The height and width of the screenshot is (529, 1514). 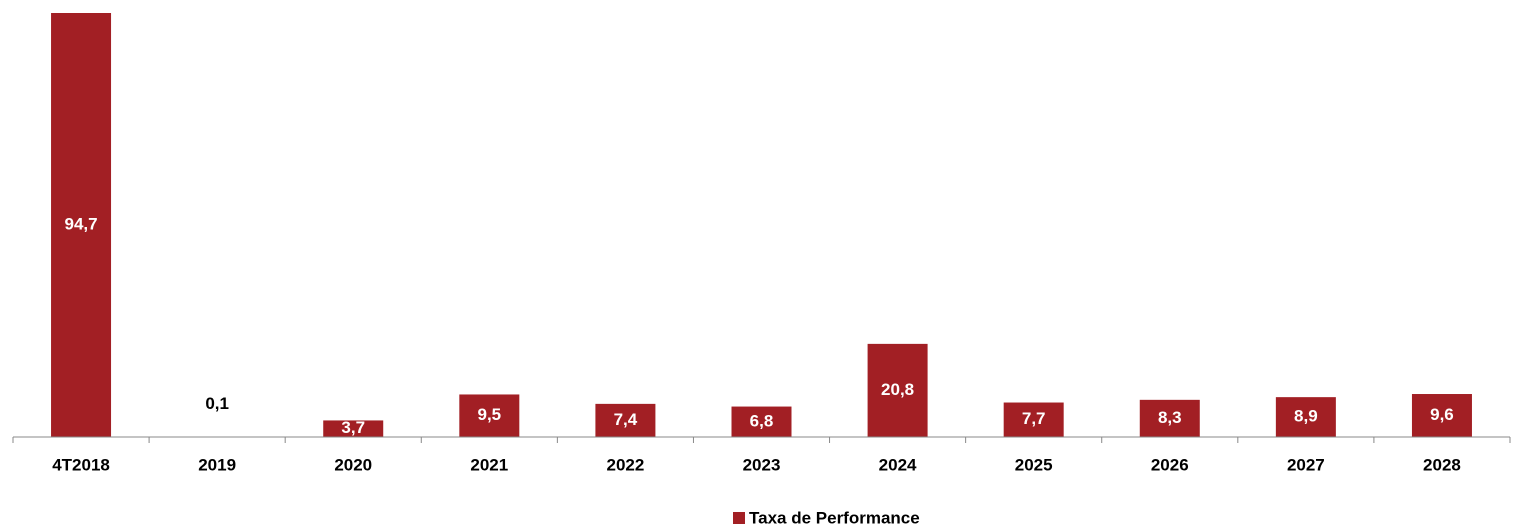 I want to click on x-tick-label: 2027, so click(x=1306, y=464).